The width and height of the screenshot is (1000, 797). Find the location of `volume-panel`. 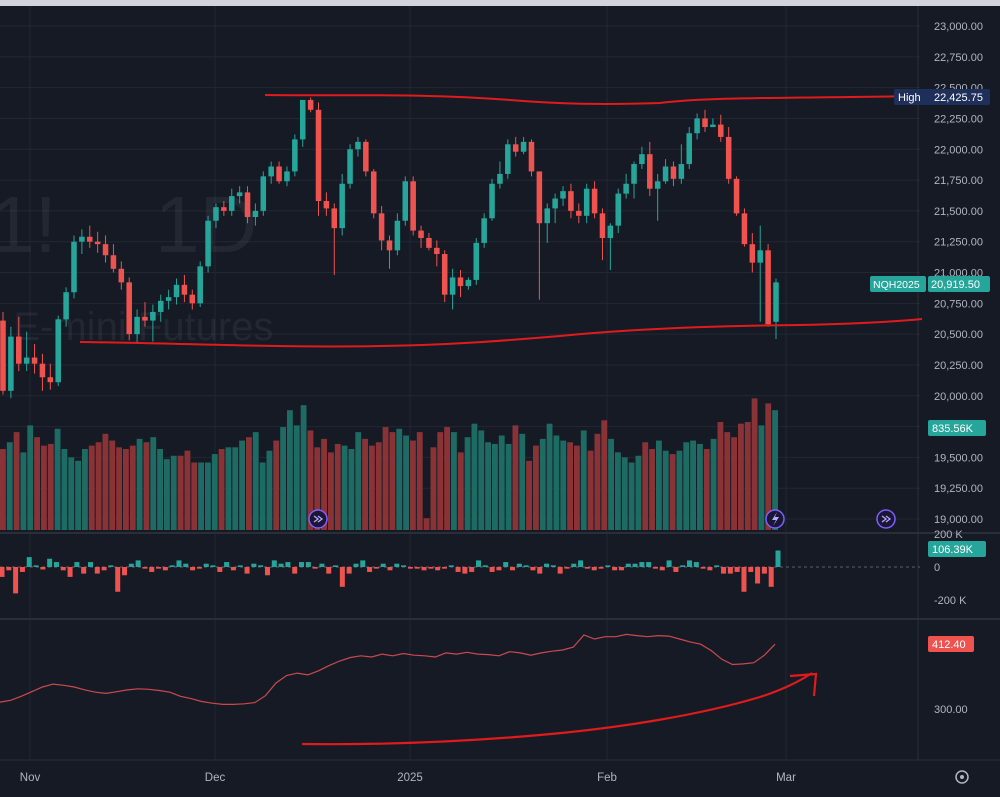

volume-panel is located at coordinates (389, 464).